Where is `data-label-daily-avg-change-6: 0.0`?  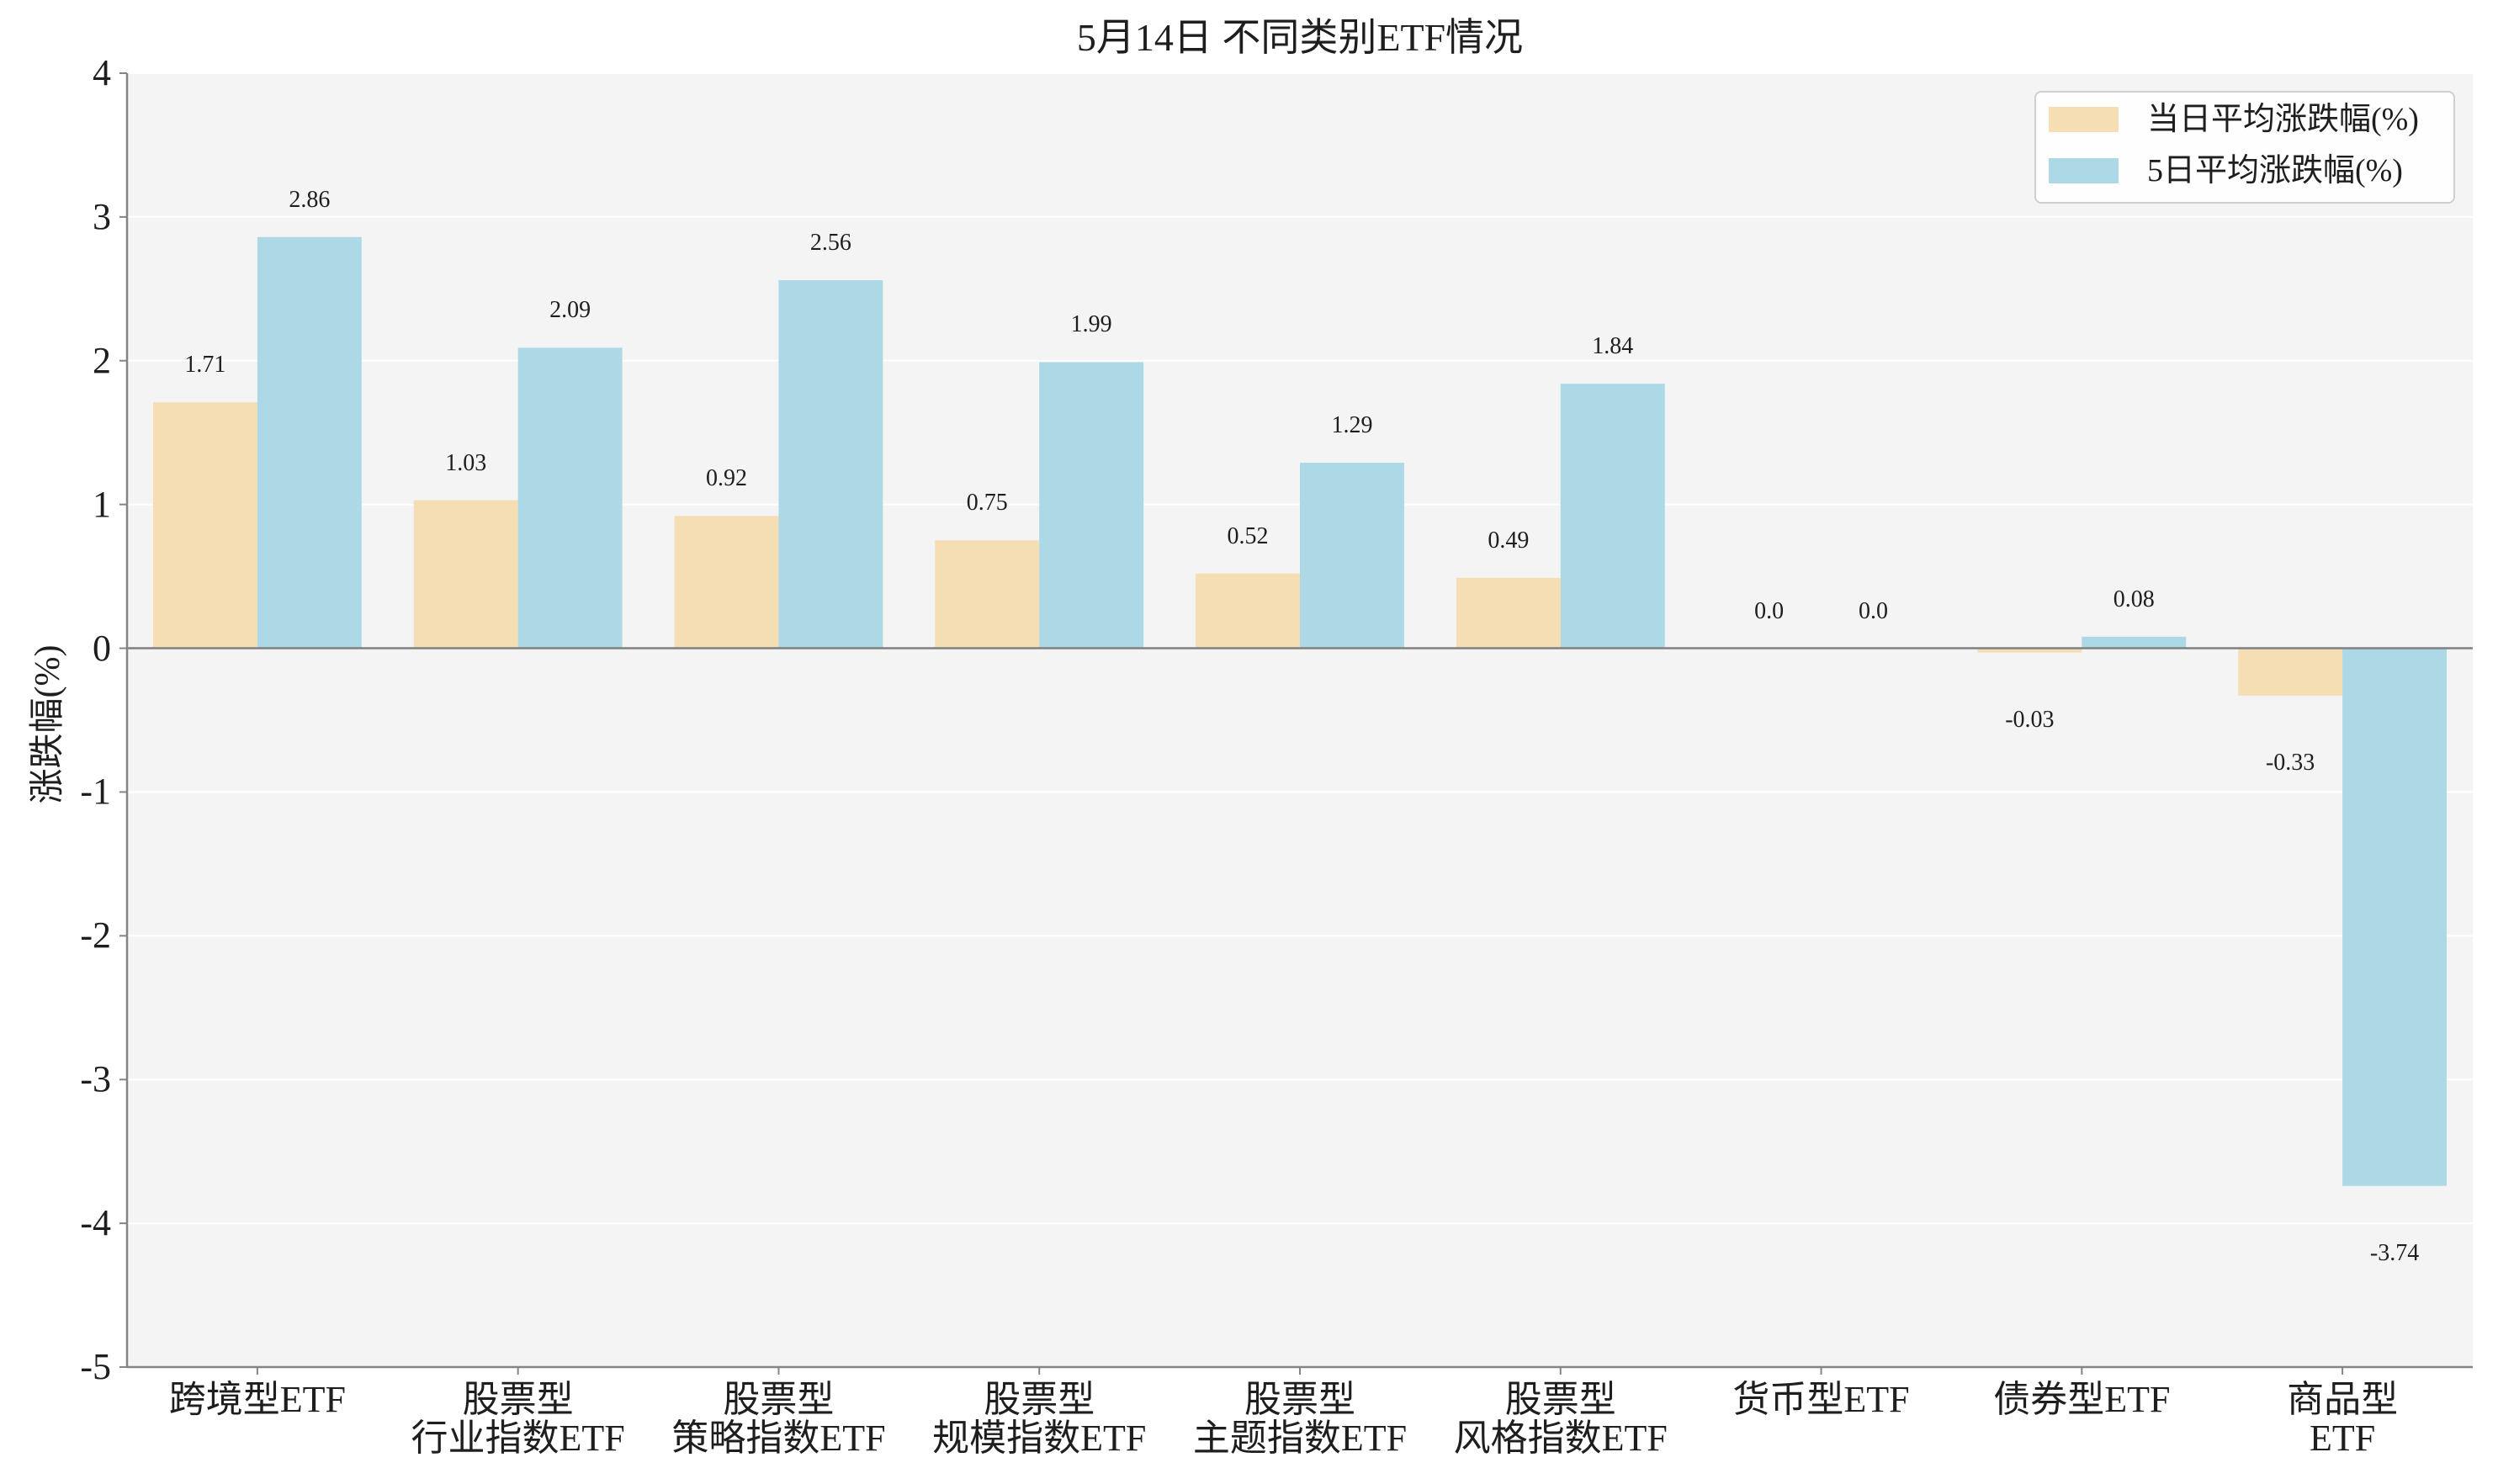 data-label-daily-avg-change-6: 0.0 is located at coordinates (1770, 610).